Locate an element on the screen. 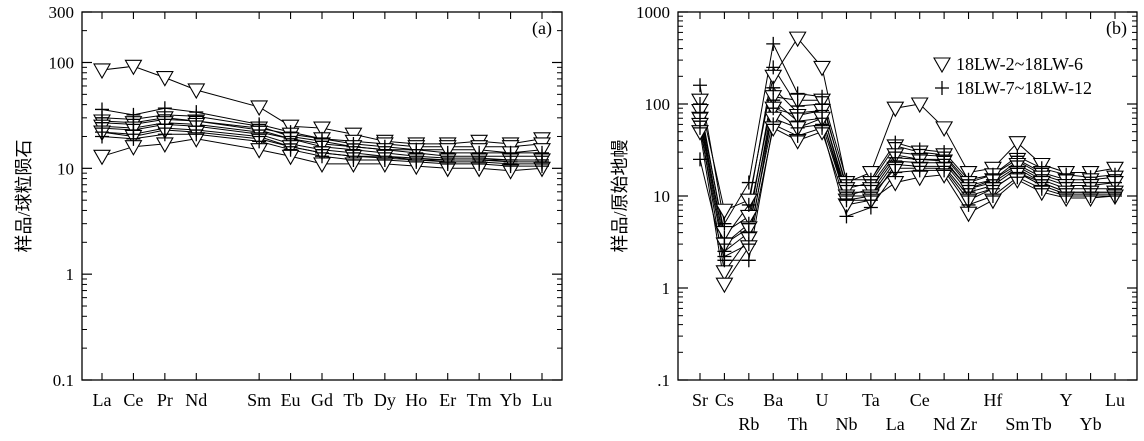  y-tick-label: 0.1 is located at coordinates (63, 380).